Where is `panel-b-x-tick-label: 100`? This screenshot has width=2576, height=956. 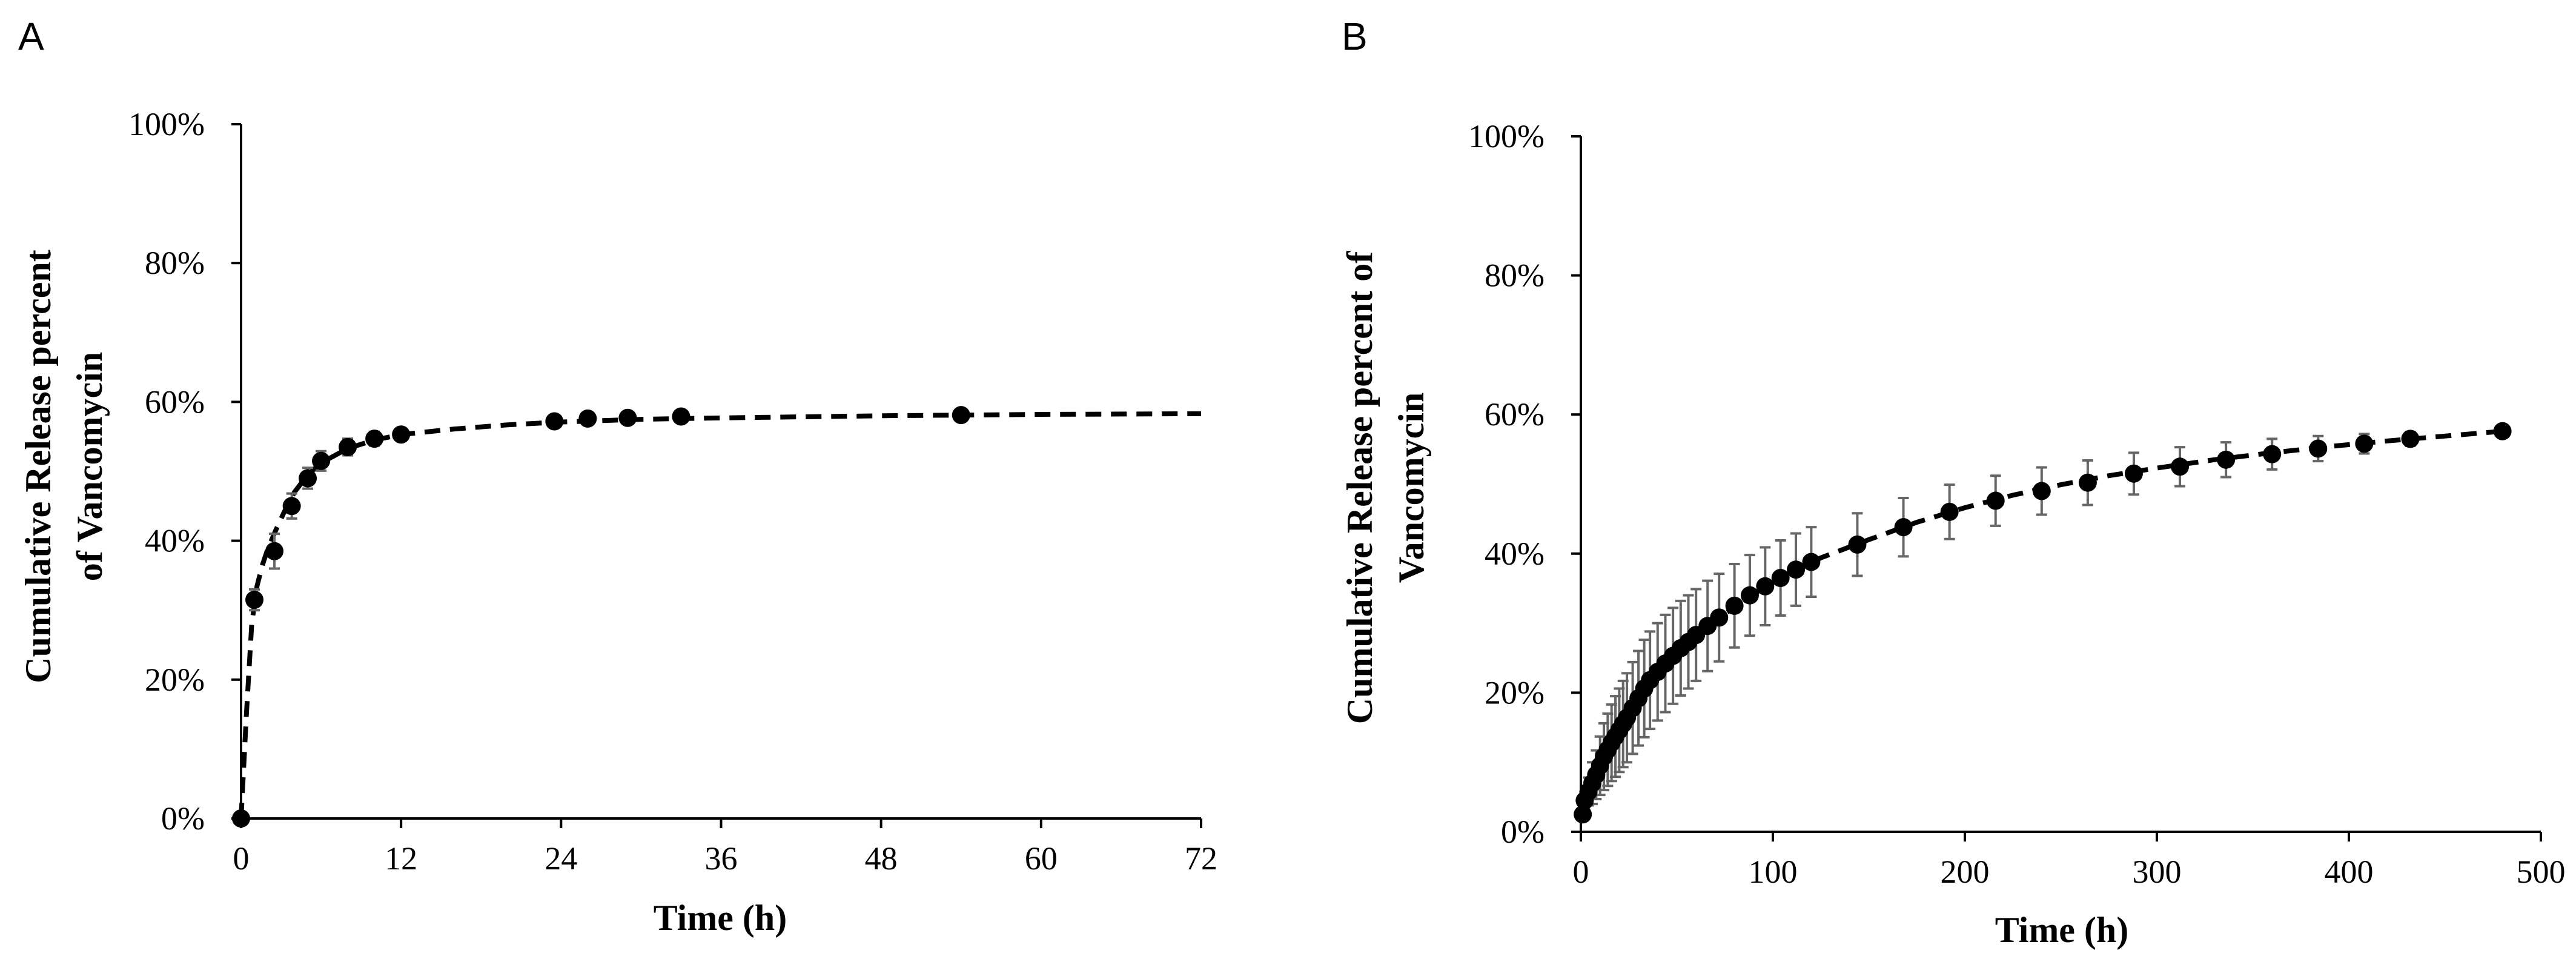 panel-b-x-tick-label: 100 is located at coordinates (1773, 872).